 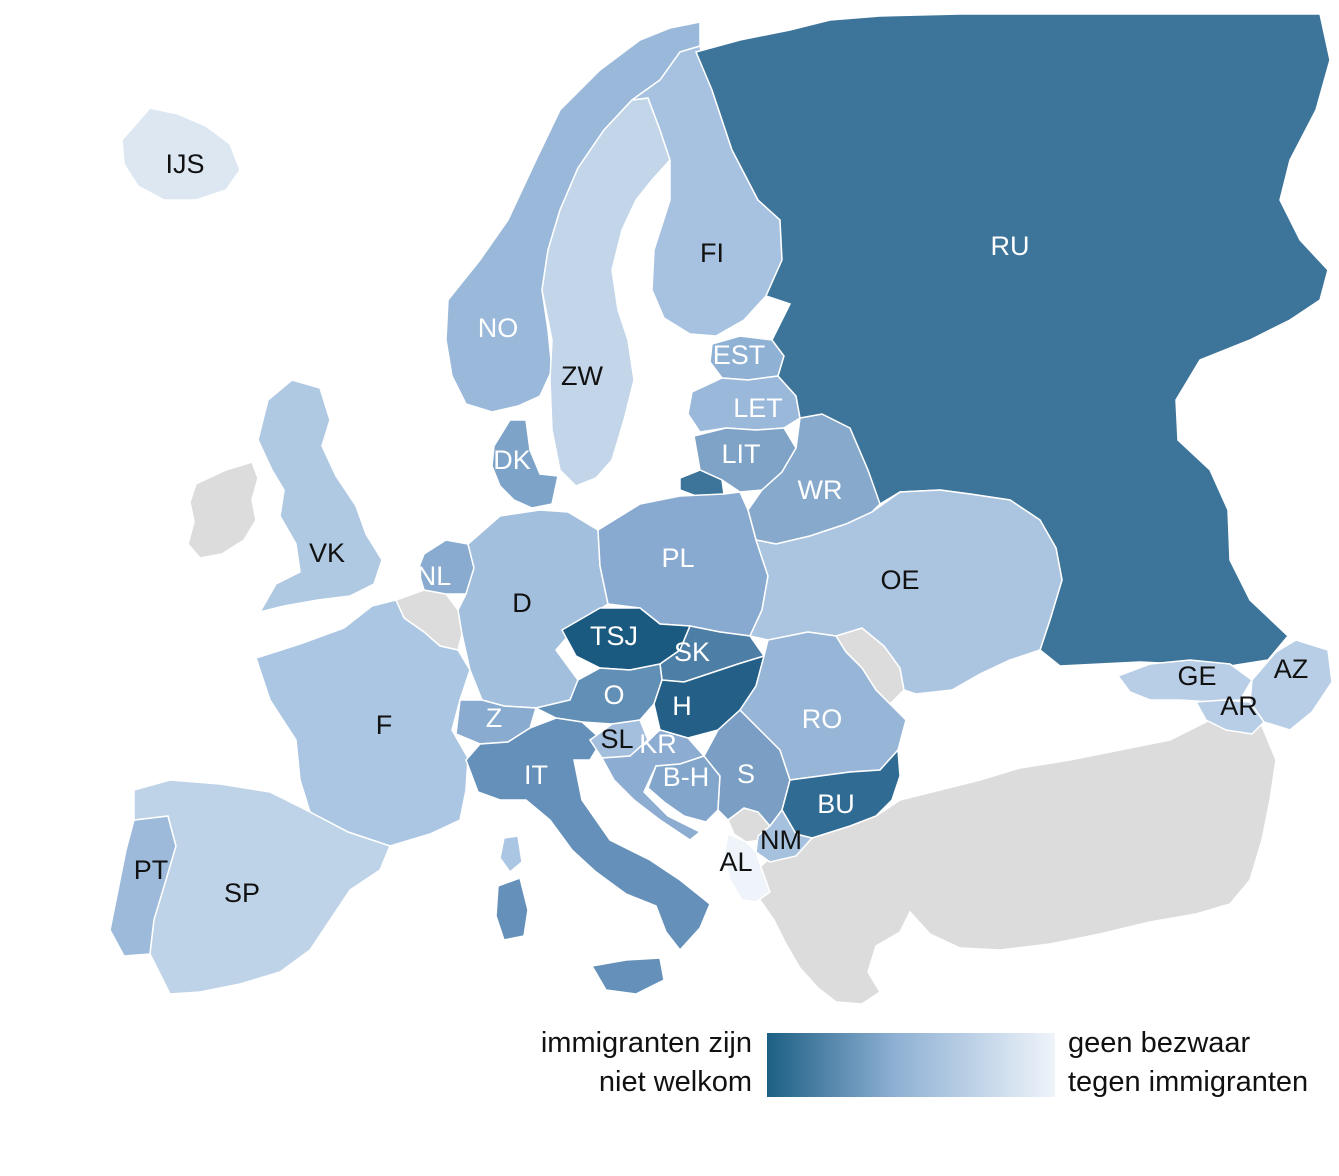 I want to click on country-label: SK, so click(x=692, y=652).